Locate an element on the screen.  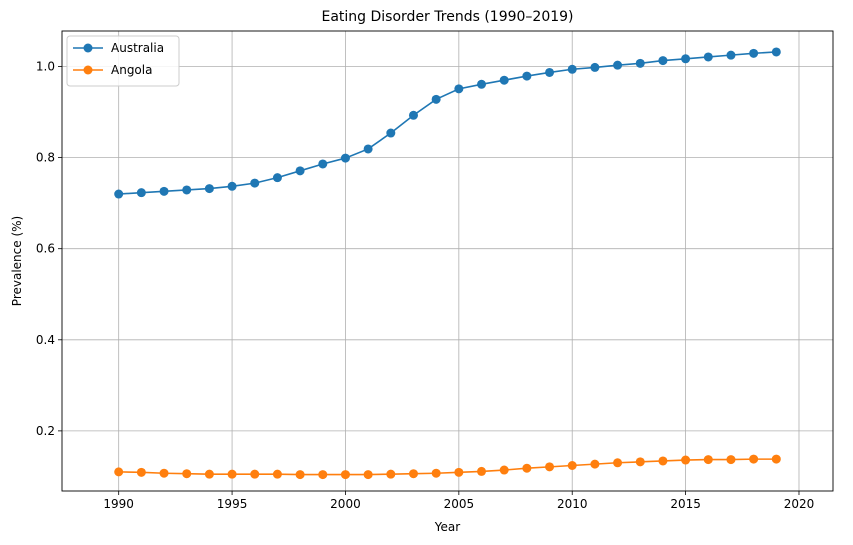
legend: Australia Angola is located at coordinates (123, 61).